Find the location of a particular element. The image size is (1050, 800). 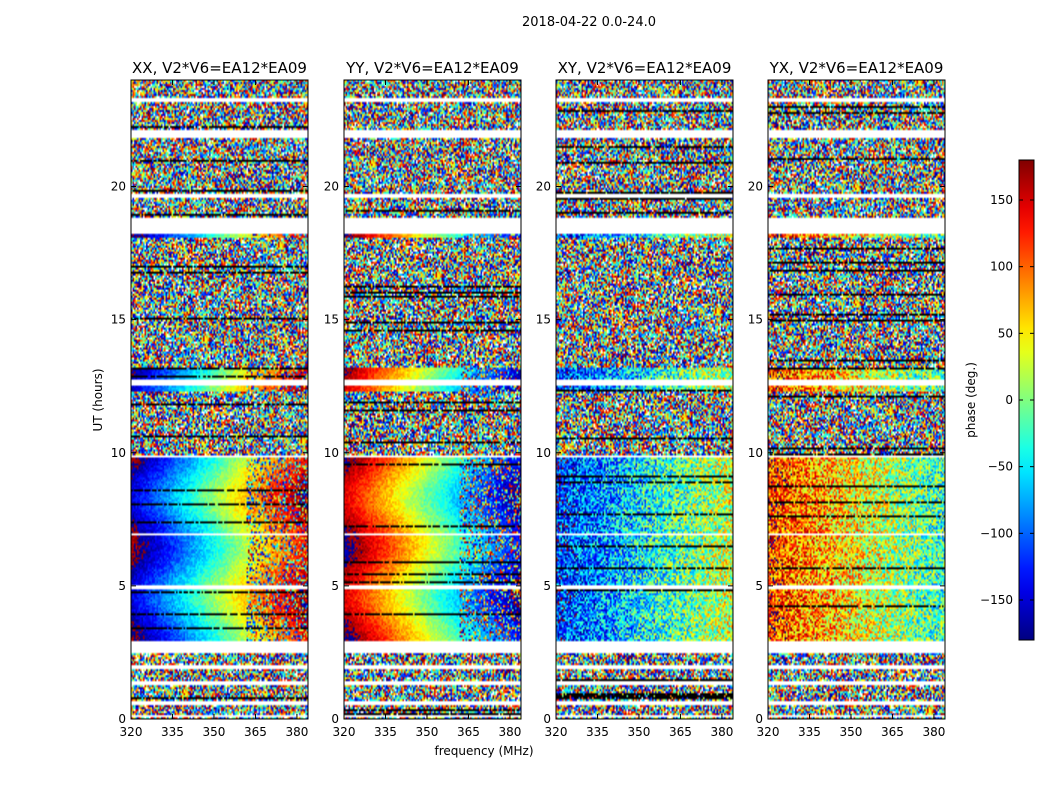

panel-title: XY, V2*V6=EA12*EA09 is located at coordinates (645, 68).